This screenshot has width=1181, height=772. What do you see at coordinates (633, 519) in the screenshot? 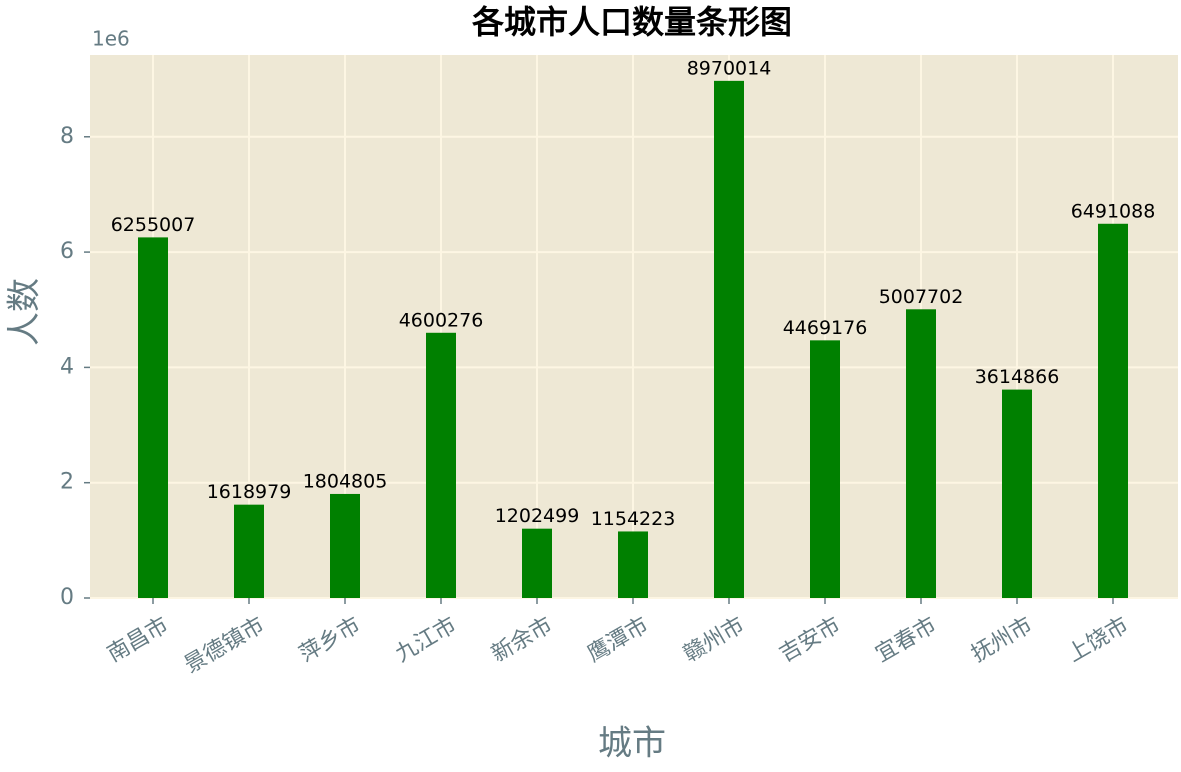
I see `data-label: 1154223` at bounding box center [633, 519].